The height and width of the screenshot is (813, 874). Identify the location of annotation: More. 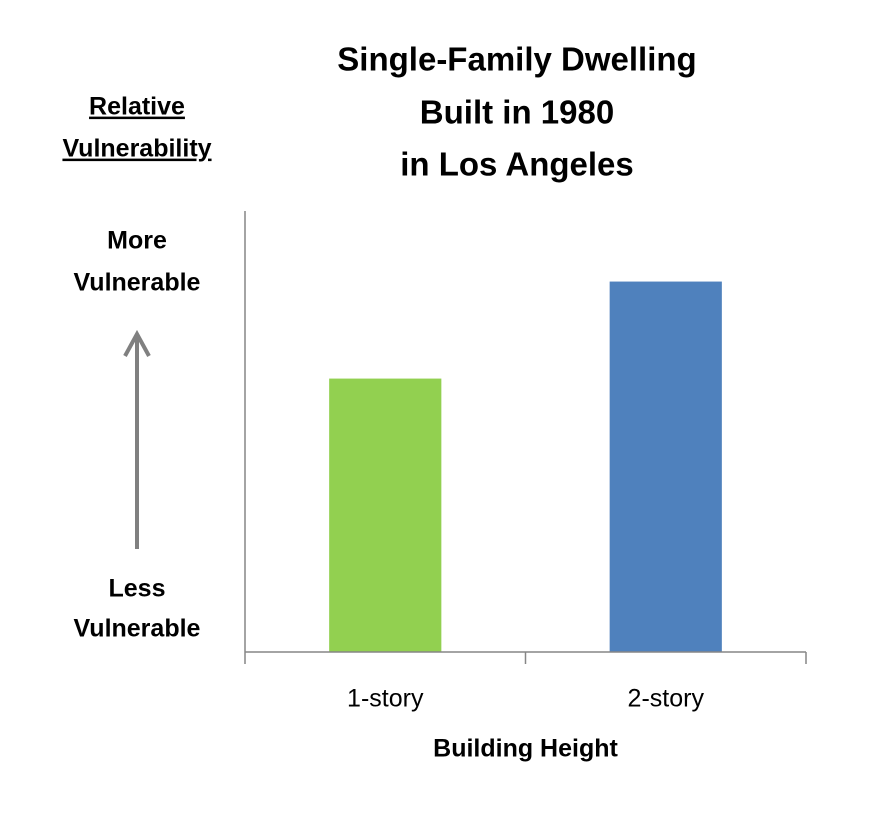
(137, 241).